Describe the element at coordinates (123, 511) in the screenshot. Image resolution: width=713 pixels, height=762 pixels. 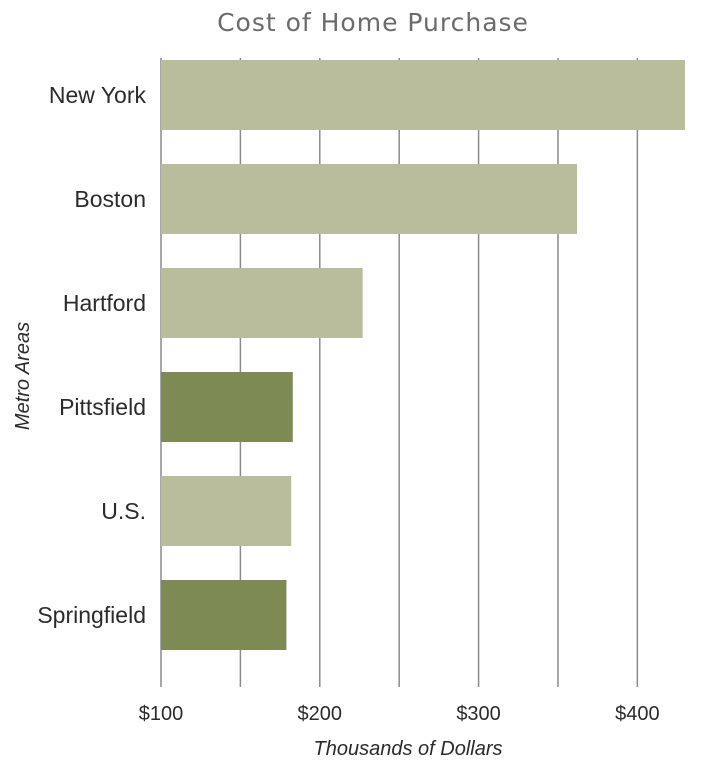
I see `category-label: U.S.` at that location.